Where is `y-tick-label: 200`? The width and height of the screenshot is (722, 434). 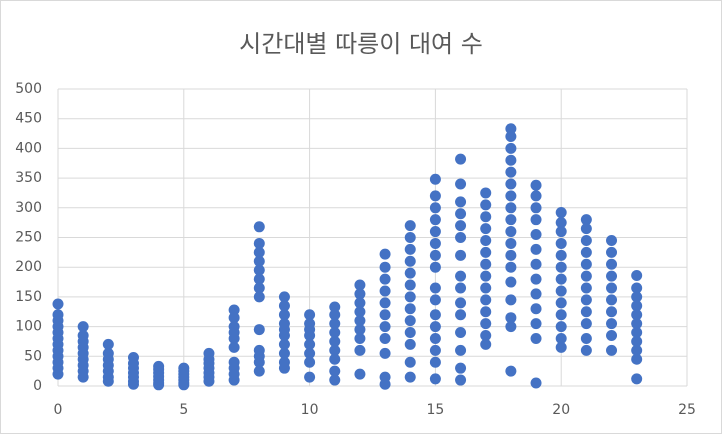
y-tick-label: 200 is located at coordinates (28, 267).